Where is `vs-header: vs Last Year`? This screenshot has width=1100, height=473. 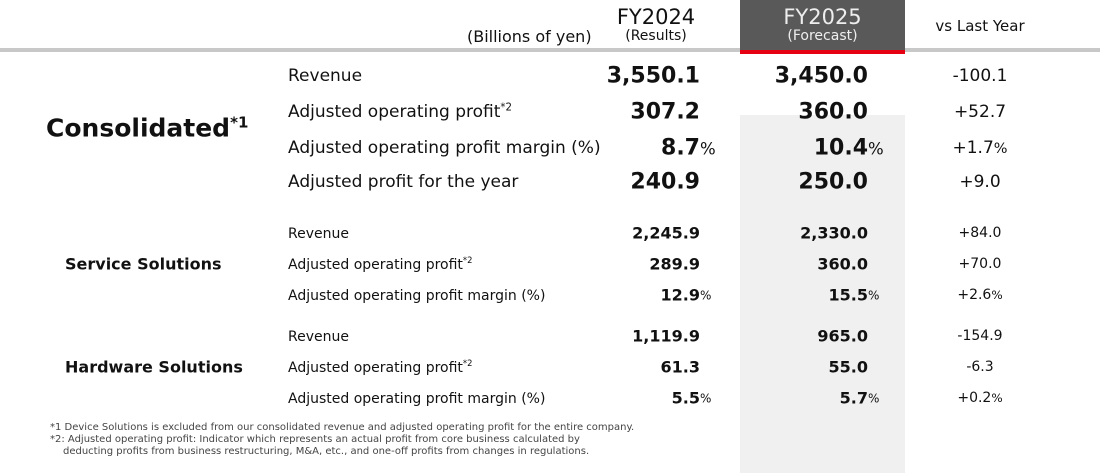 vs-header: vs Last Year is located at coordinates (980, 26).